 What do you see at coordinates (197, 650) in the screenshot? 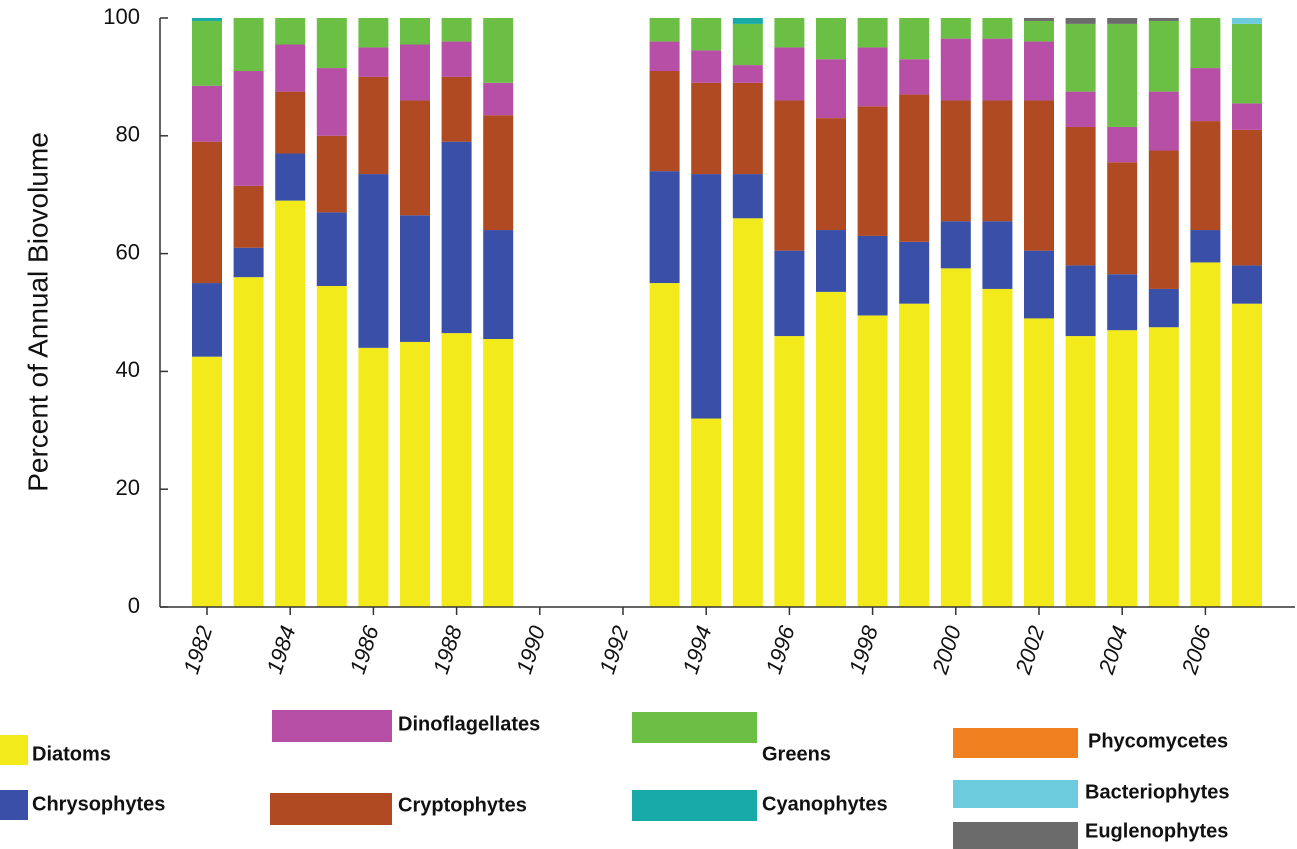
I see `x-tick-label: 1982` at bounding box center [197, 650].